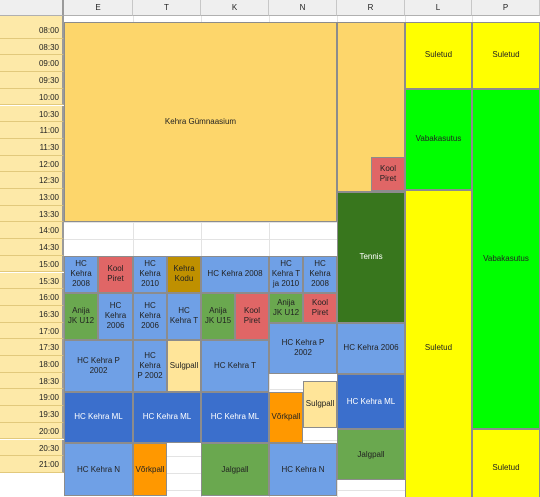 The width and height of the screenshot is (540, 497). What do you see at coordinates (32, 281) in the screenshot?
I see `time-label: 15:30` at bounding box center [32, 281].